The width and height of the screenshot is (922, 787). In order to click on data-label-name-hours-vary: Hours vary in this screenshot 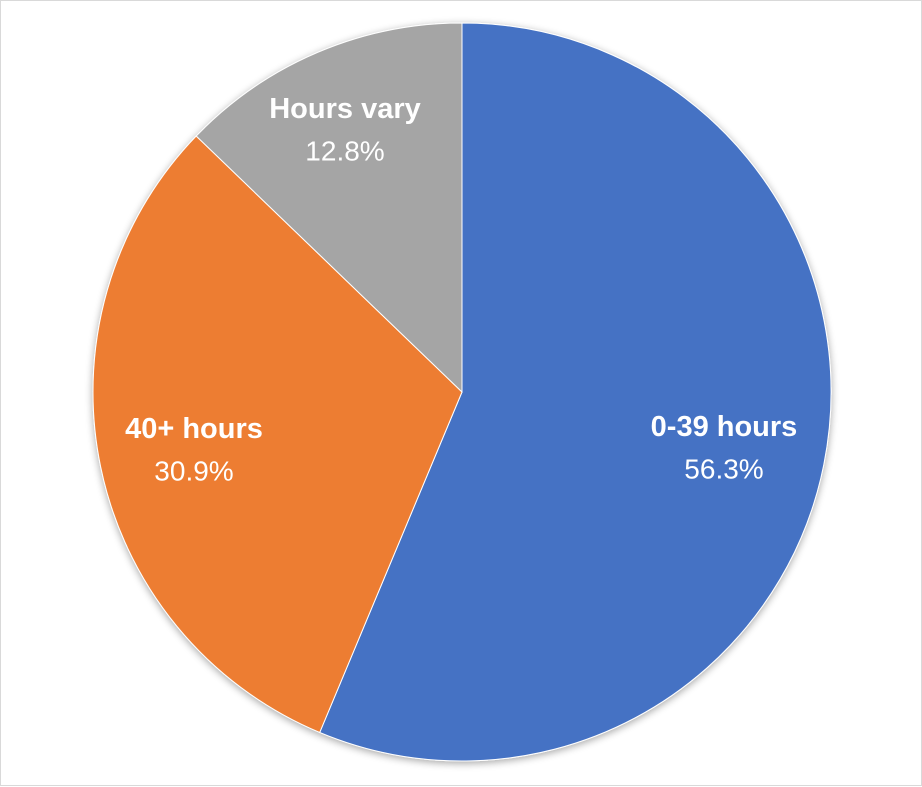, I will do `click(345, 109)`.